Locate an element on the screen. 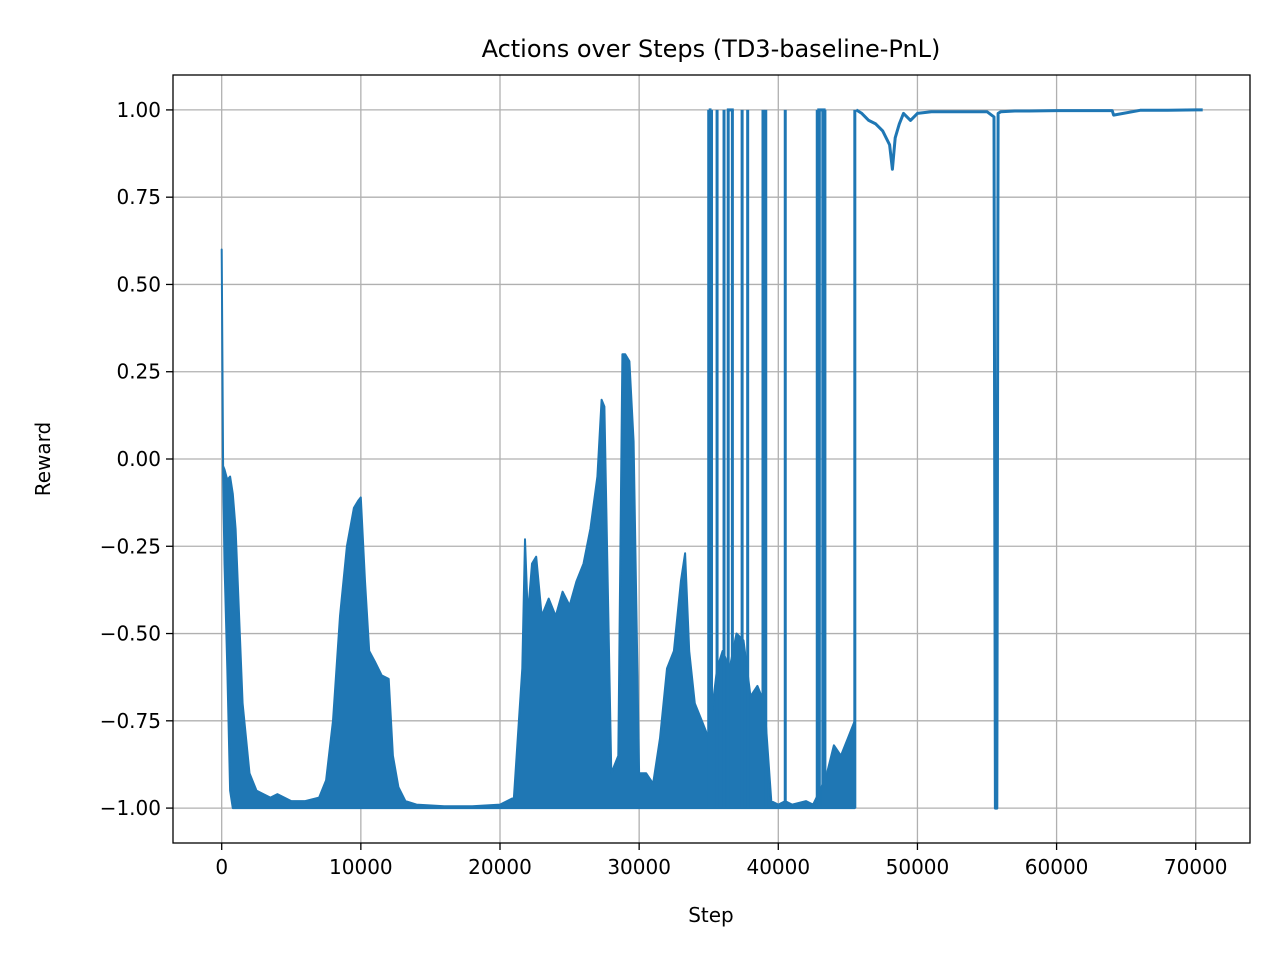 The height and width of the screenshot is (960, 1280). y-axis-label: Reward is located at coordinates (43, 459).